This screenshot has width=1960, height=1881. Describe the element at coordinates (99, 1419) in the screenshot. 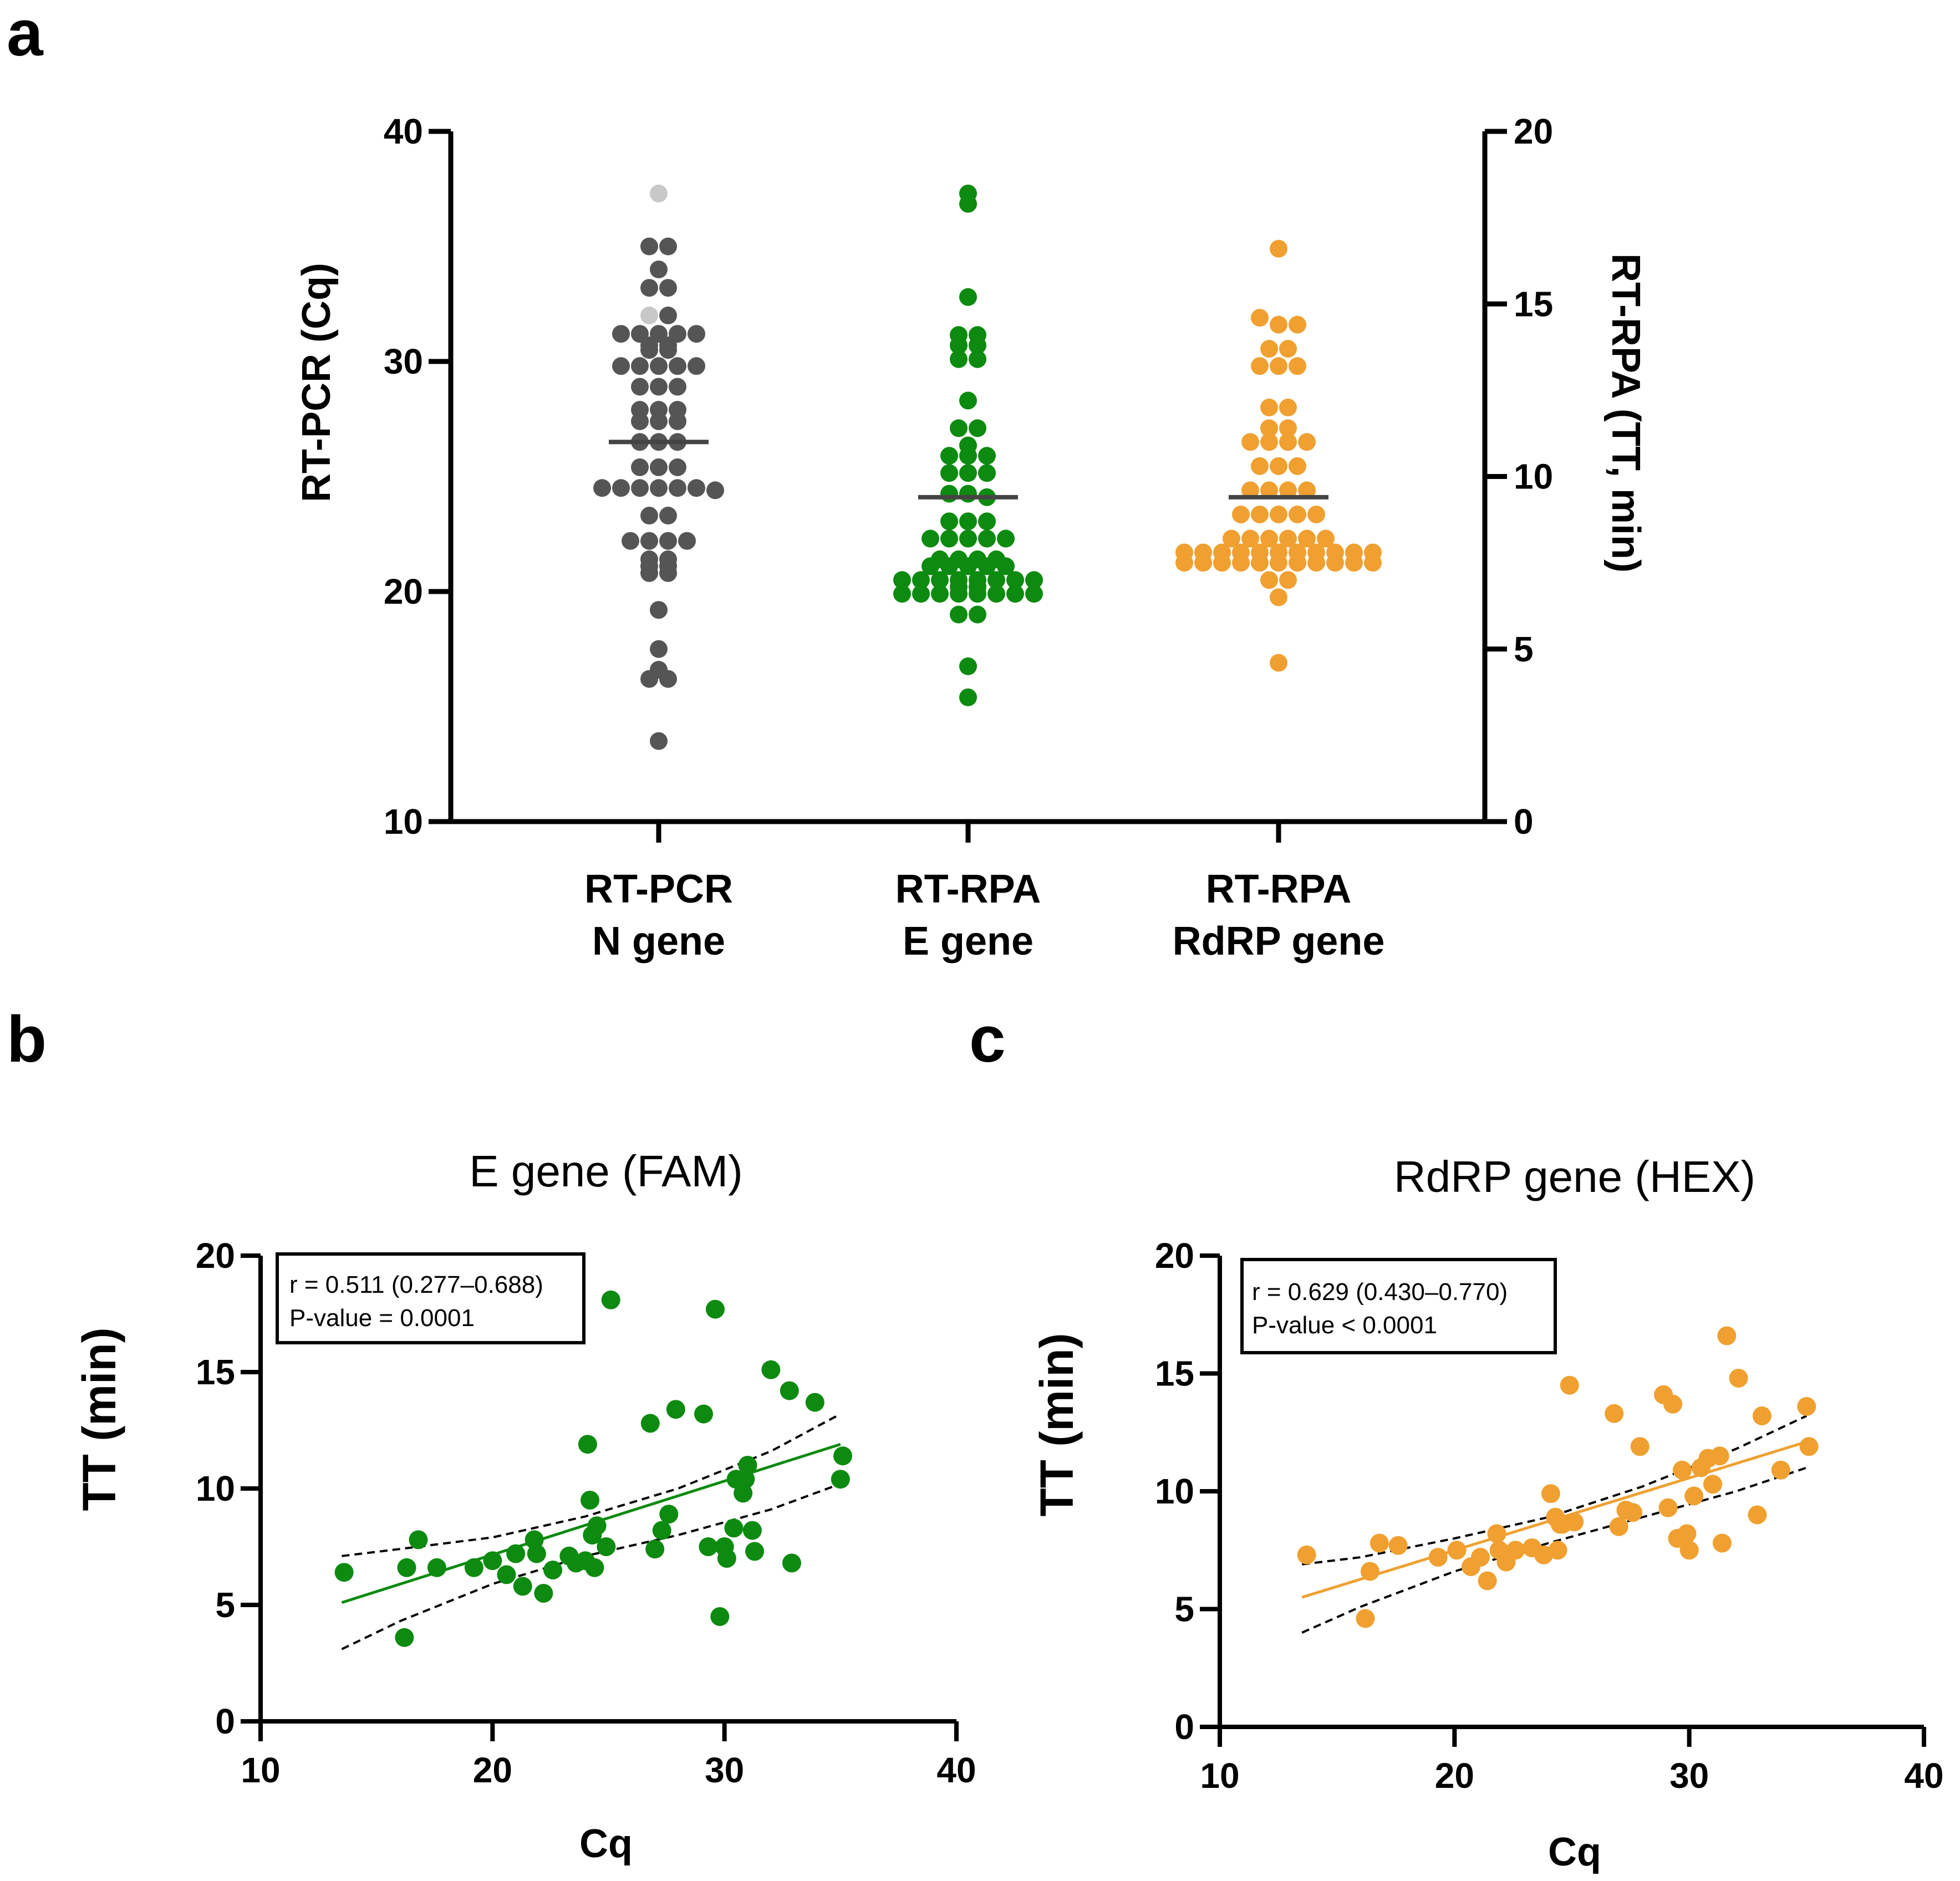

I see `panel-b-y-axis-title: TT (min)` at that location.